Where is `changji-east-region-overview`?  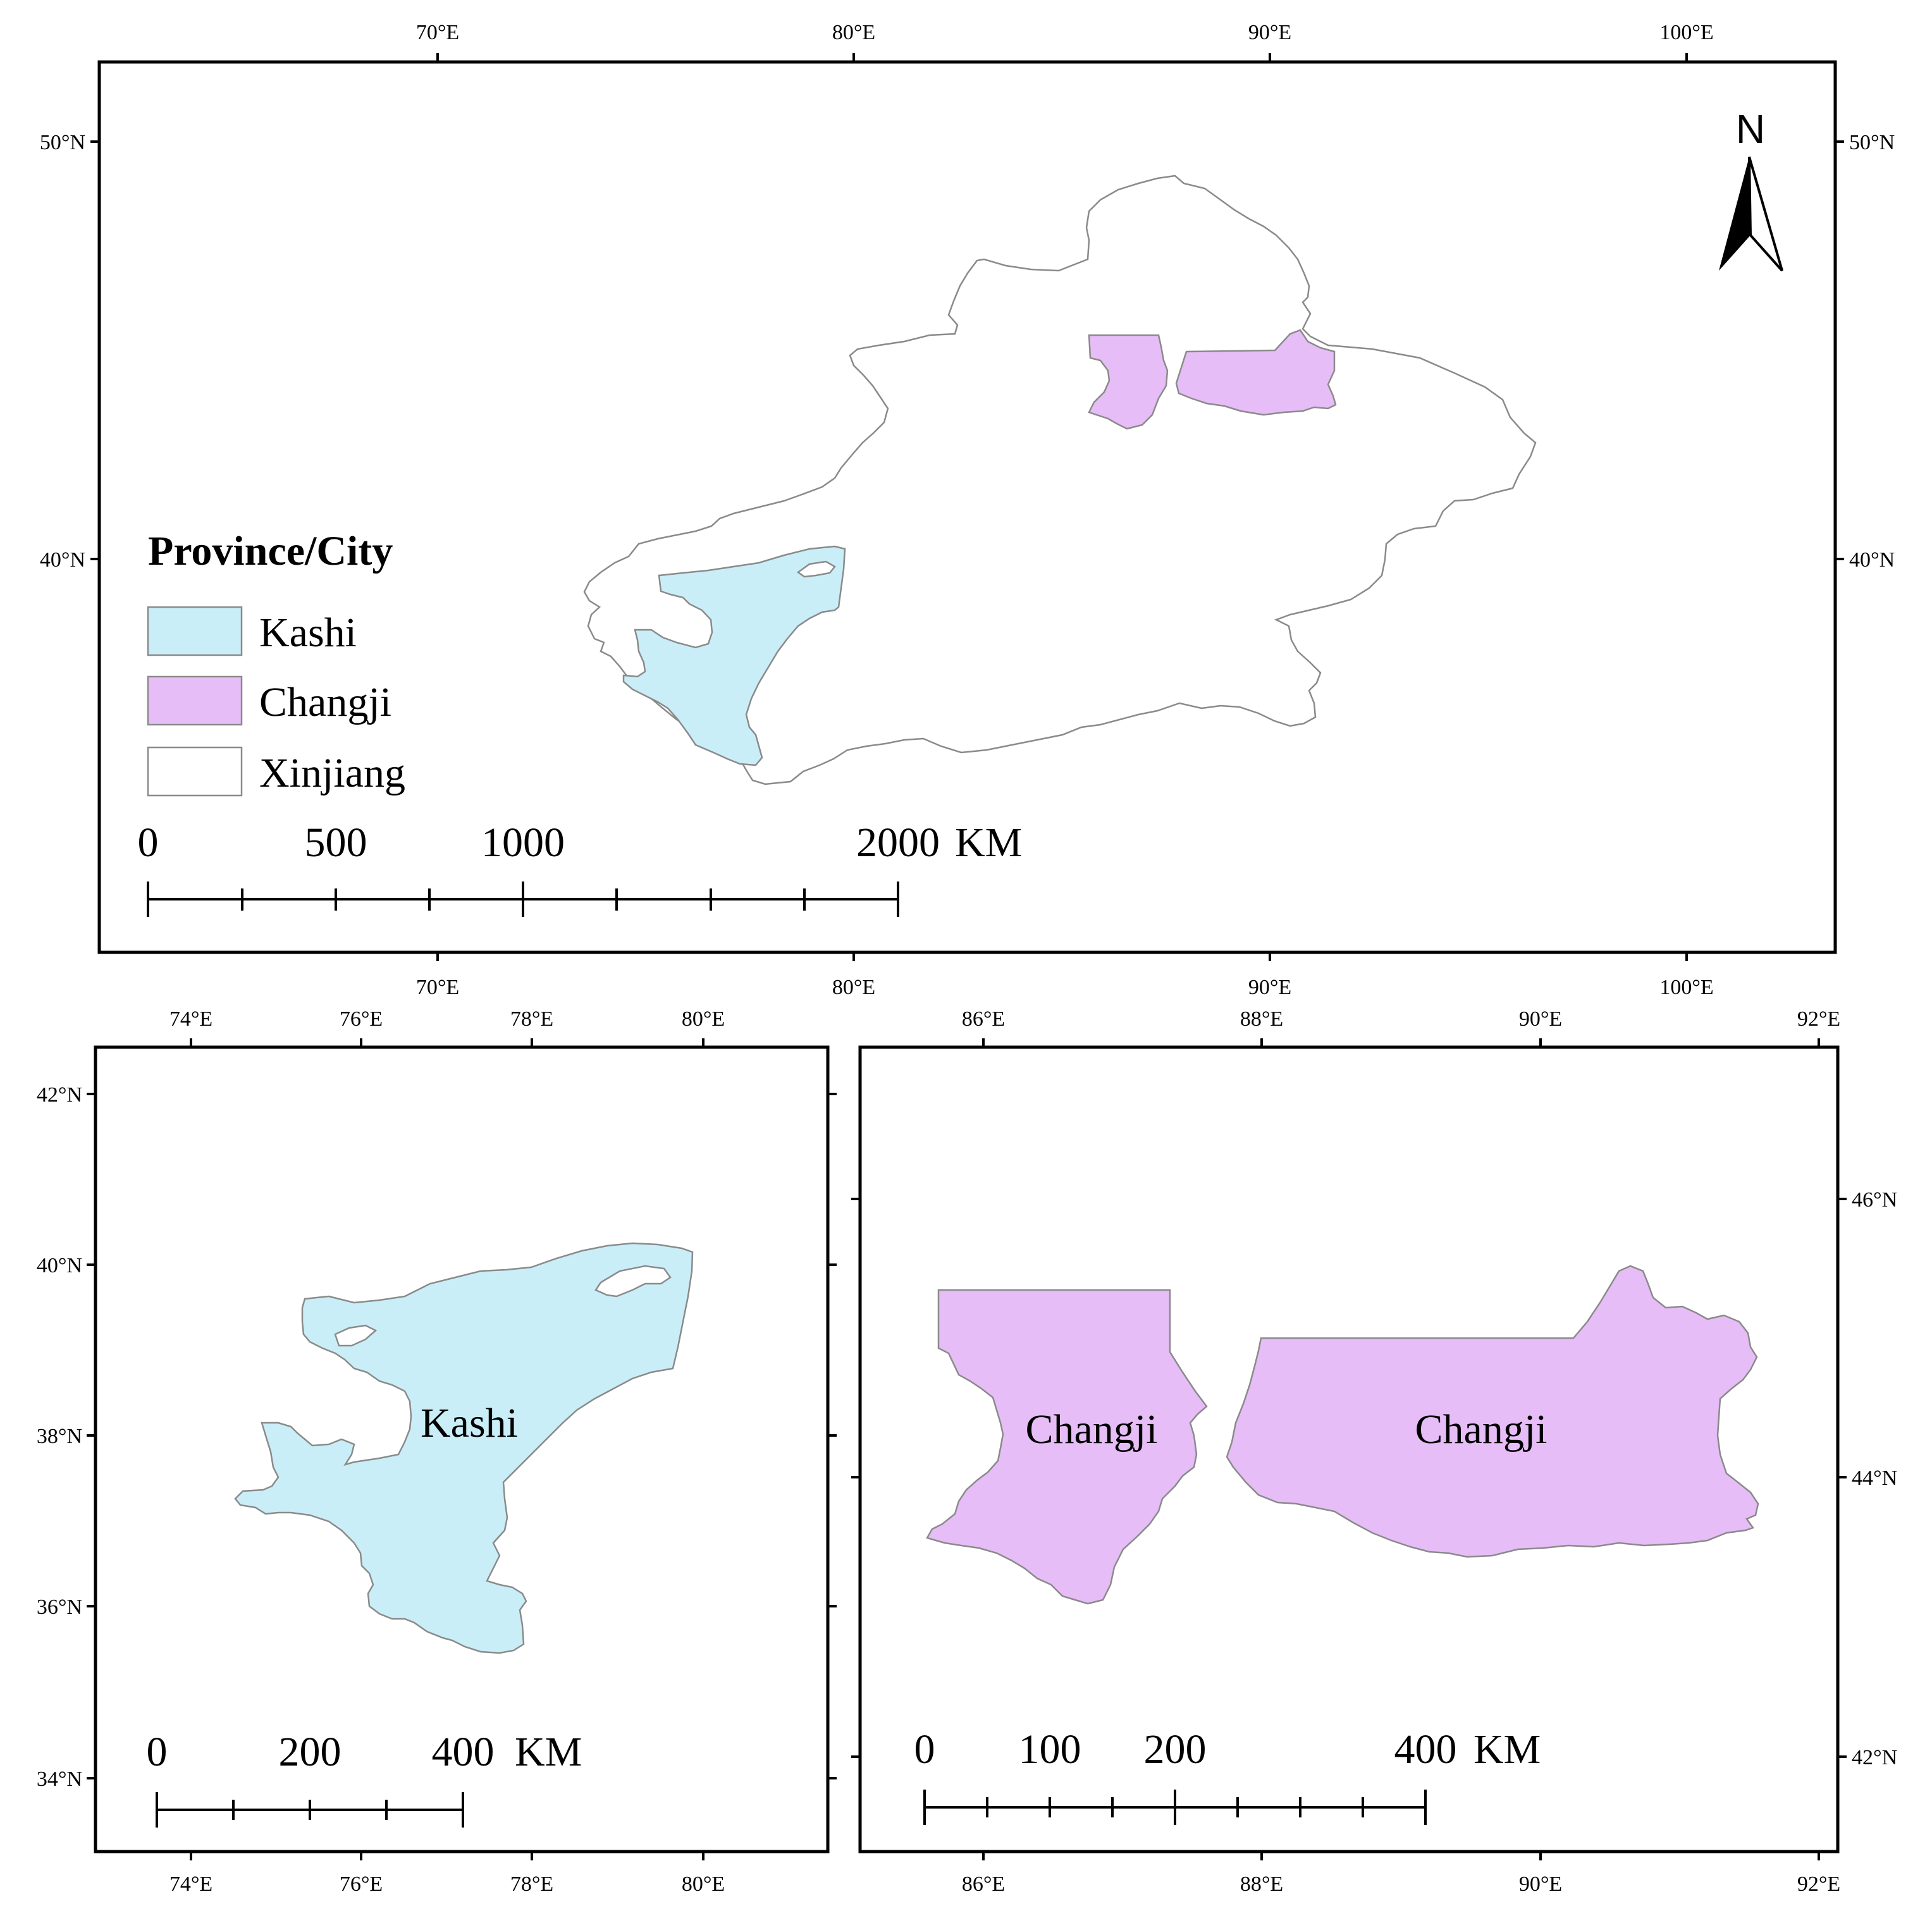 changji-east-region-overview is located at coordinates (1256, 372).